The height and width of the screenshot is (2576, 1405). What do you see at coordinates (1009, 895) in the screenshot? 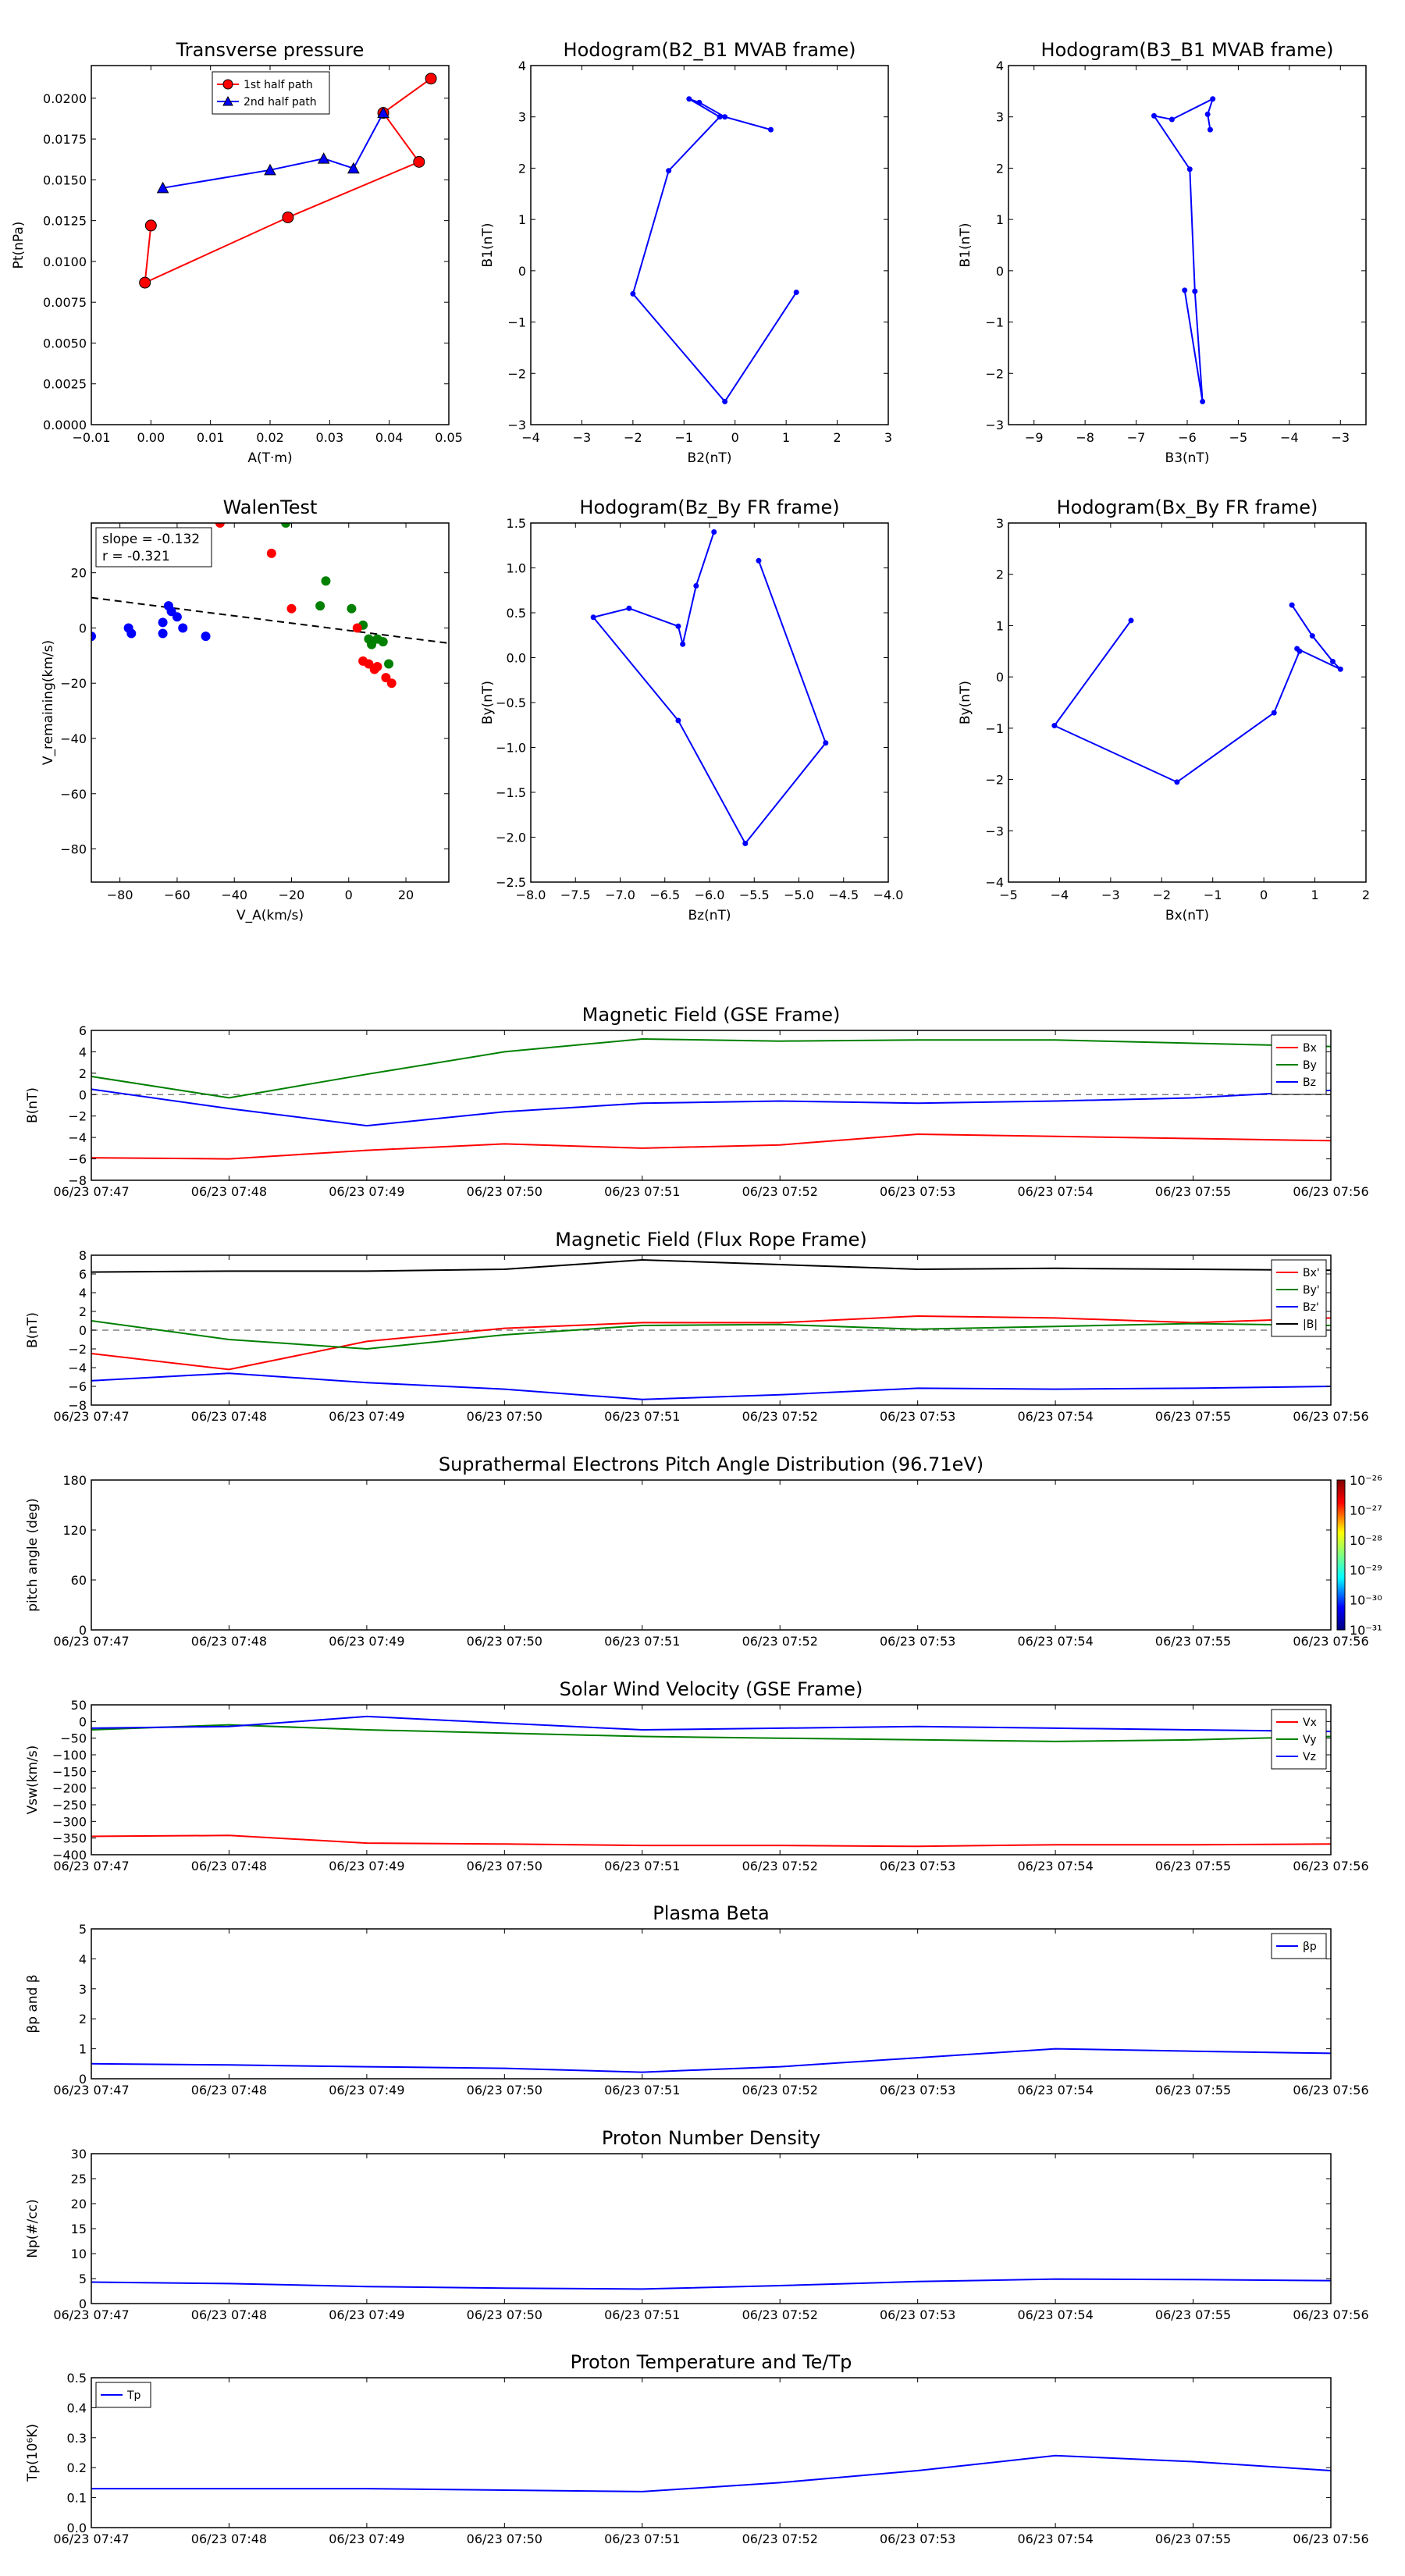
I see `x-tick-label: −5` at bounding box center [1009, 895].